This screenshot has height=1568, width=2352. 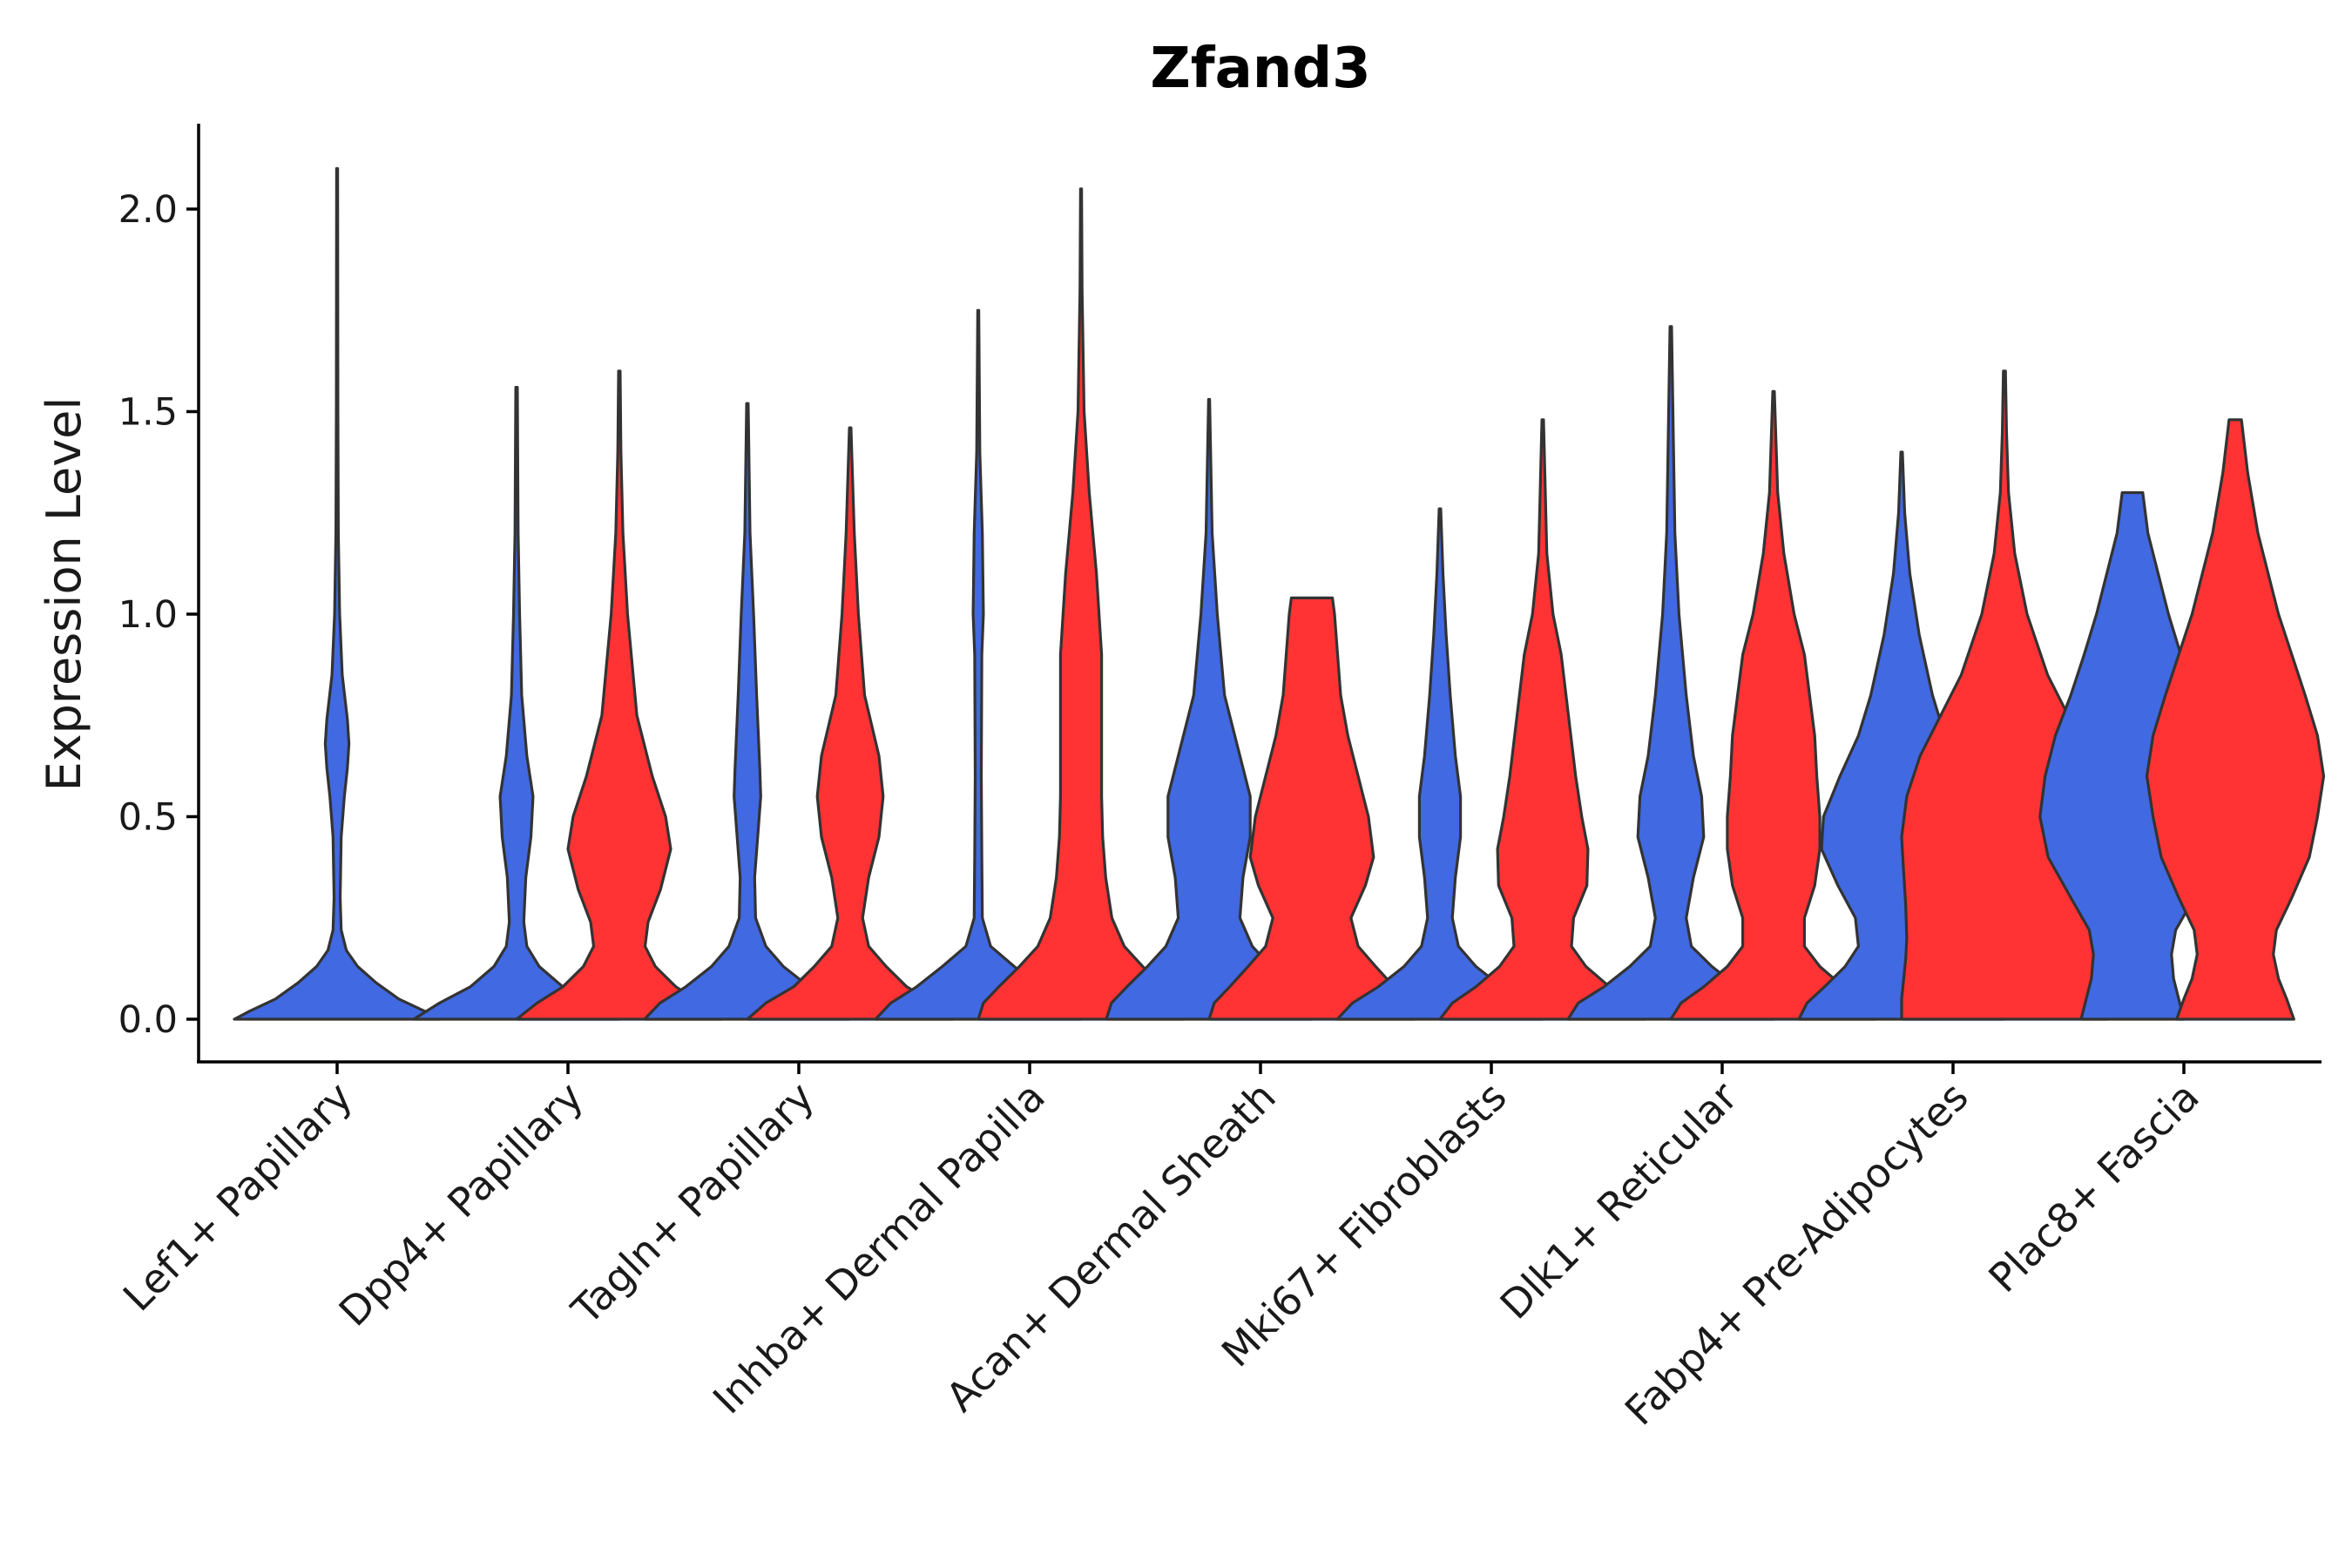 What do you see at coordinates (148, 818) in the screenshot?
I see `y-tick-label: 0.5` at bounding box center [148, 818].